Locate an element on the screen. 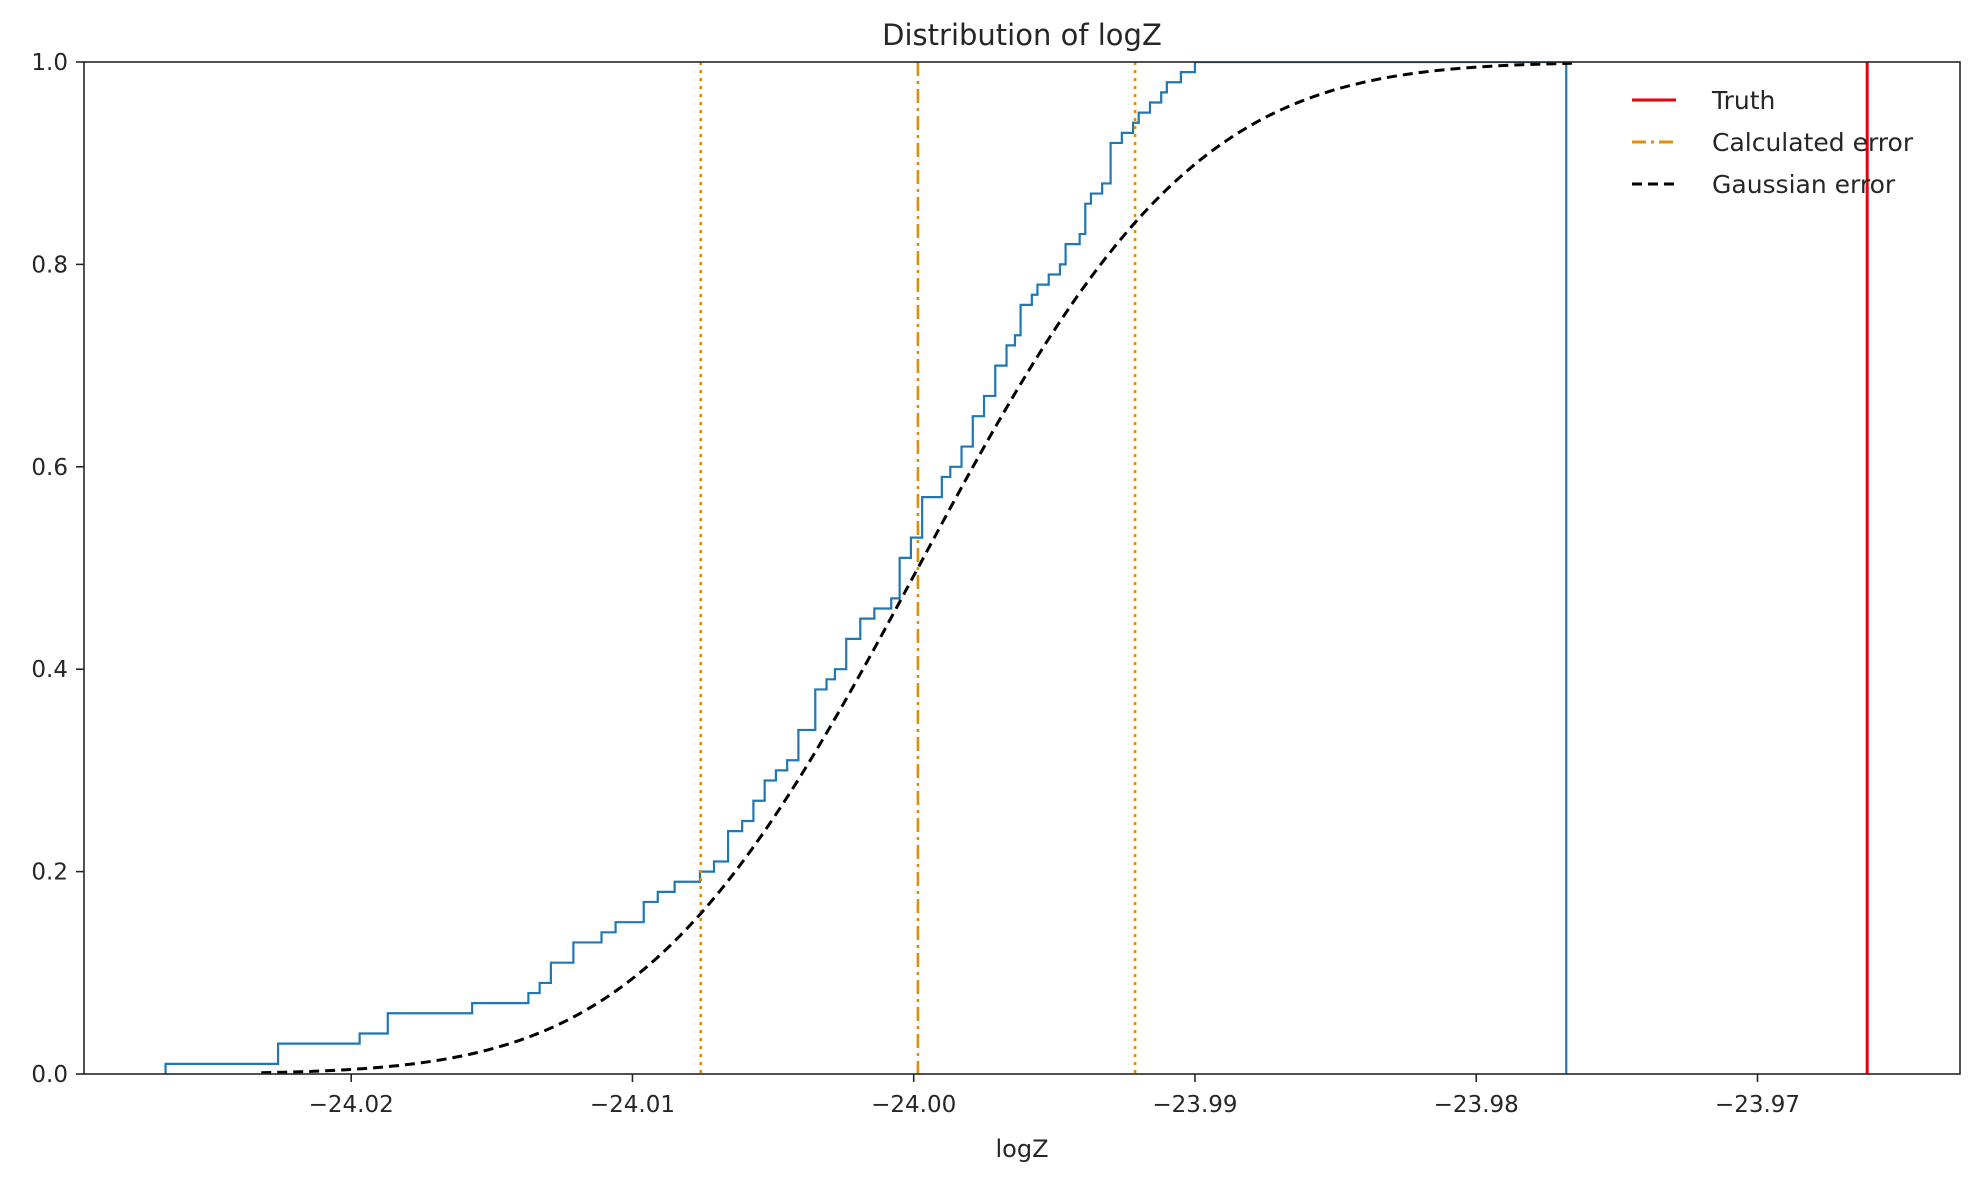 Image resolution: width=1979 pixels, height=1181 pixels. y-axis: 0.0 0.2 0.4 0.6 0.8 1.0 is located at coordinates (57, 569).